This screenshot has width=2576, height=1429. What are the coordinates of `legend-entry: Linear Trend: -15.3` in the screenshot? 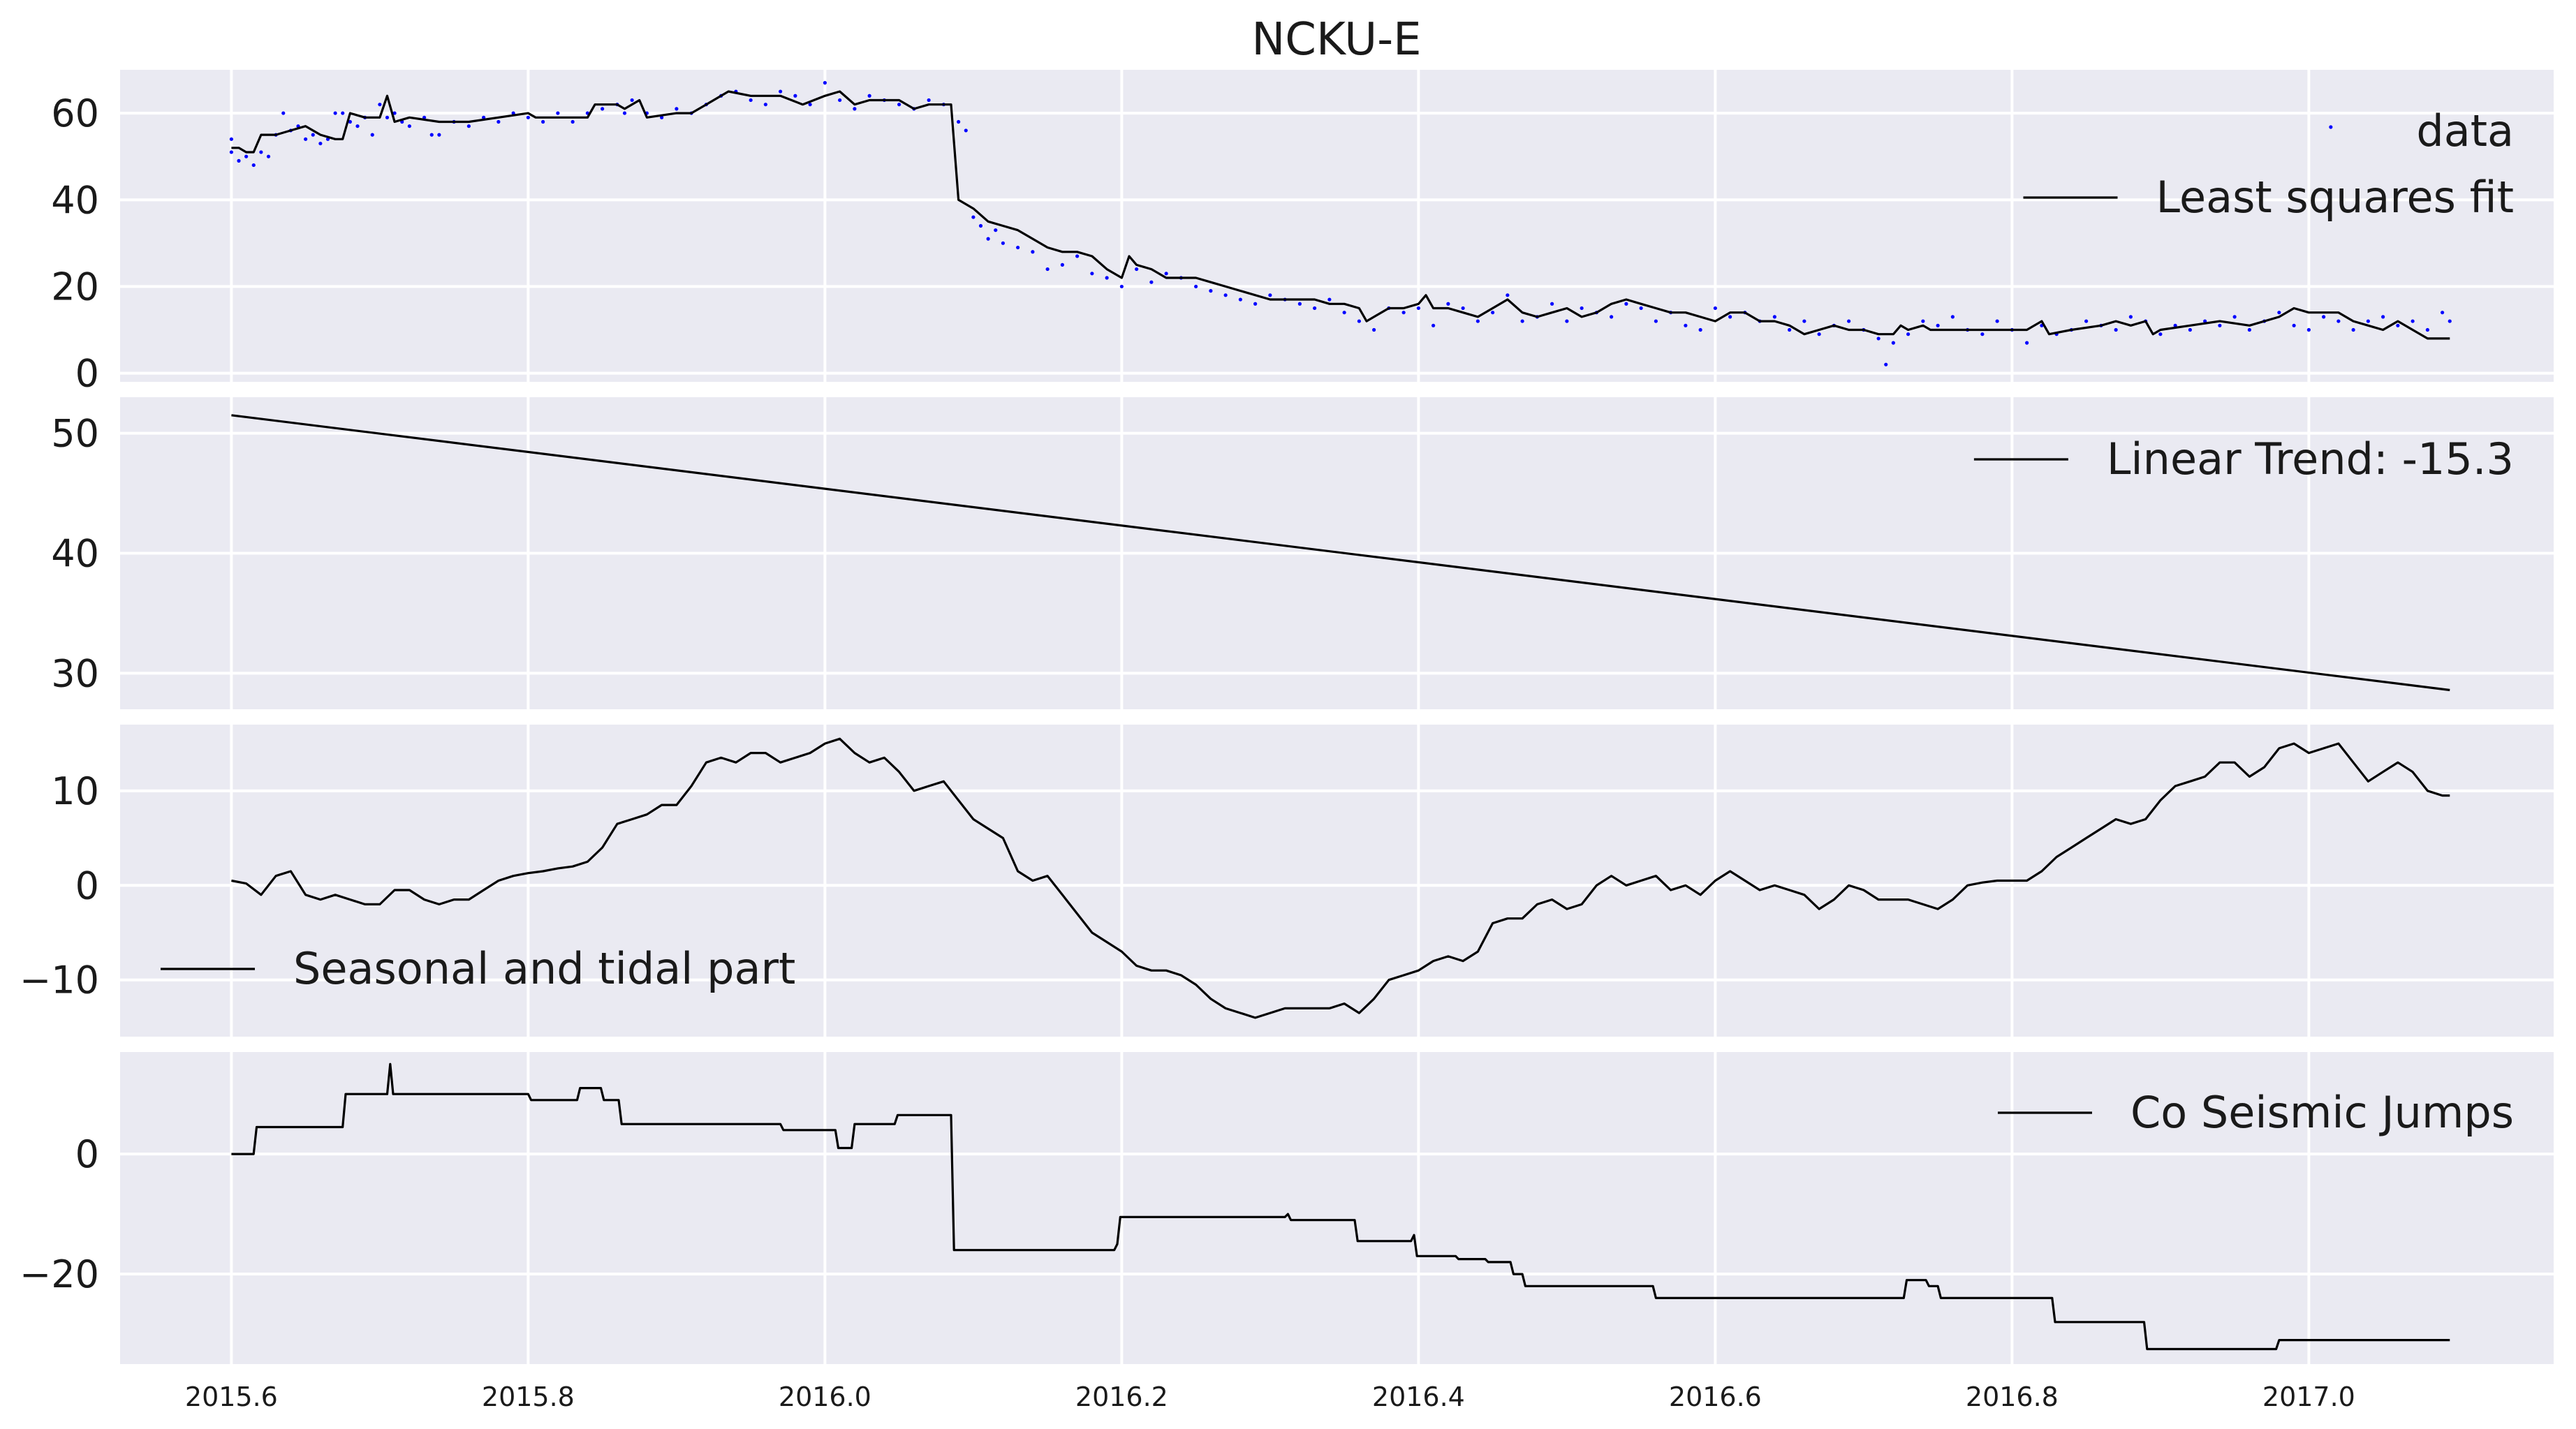 It's located at (2243, 459).